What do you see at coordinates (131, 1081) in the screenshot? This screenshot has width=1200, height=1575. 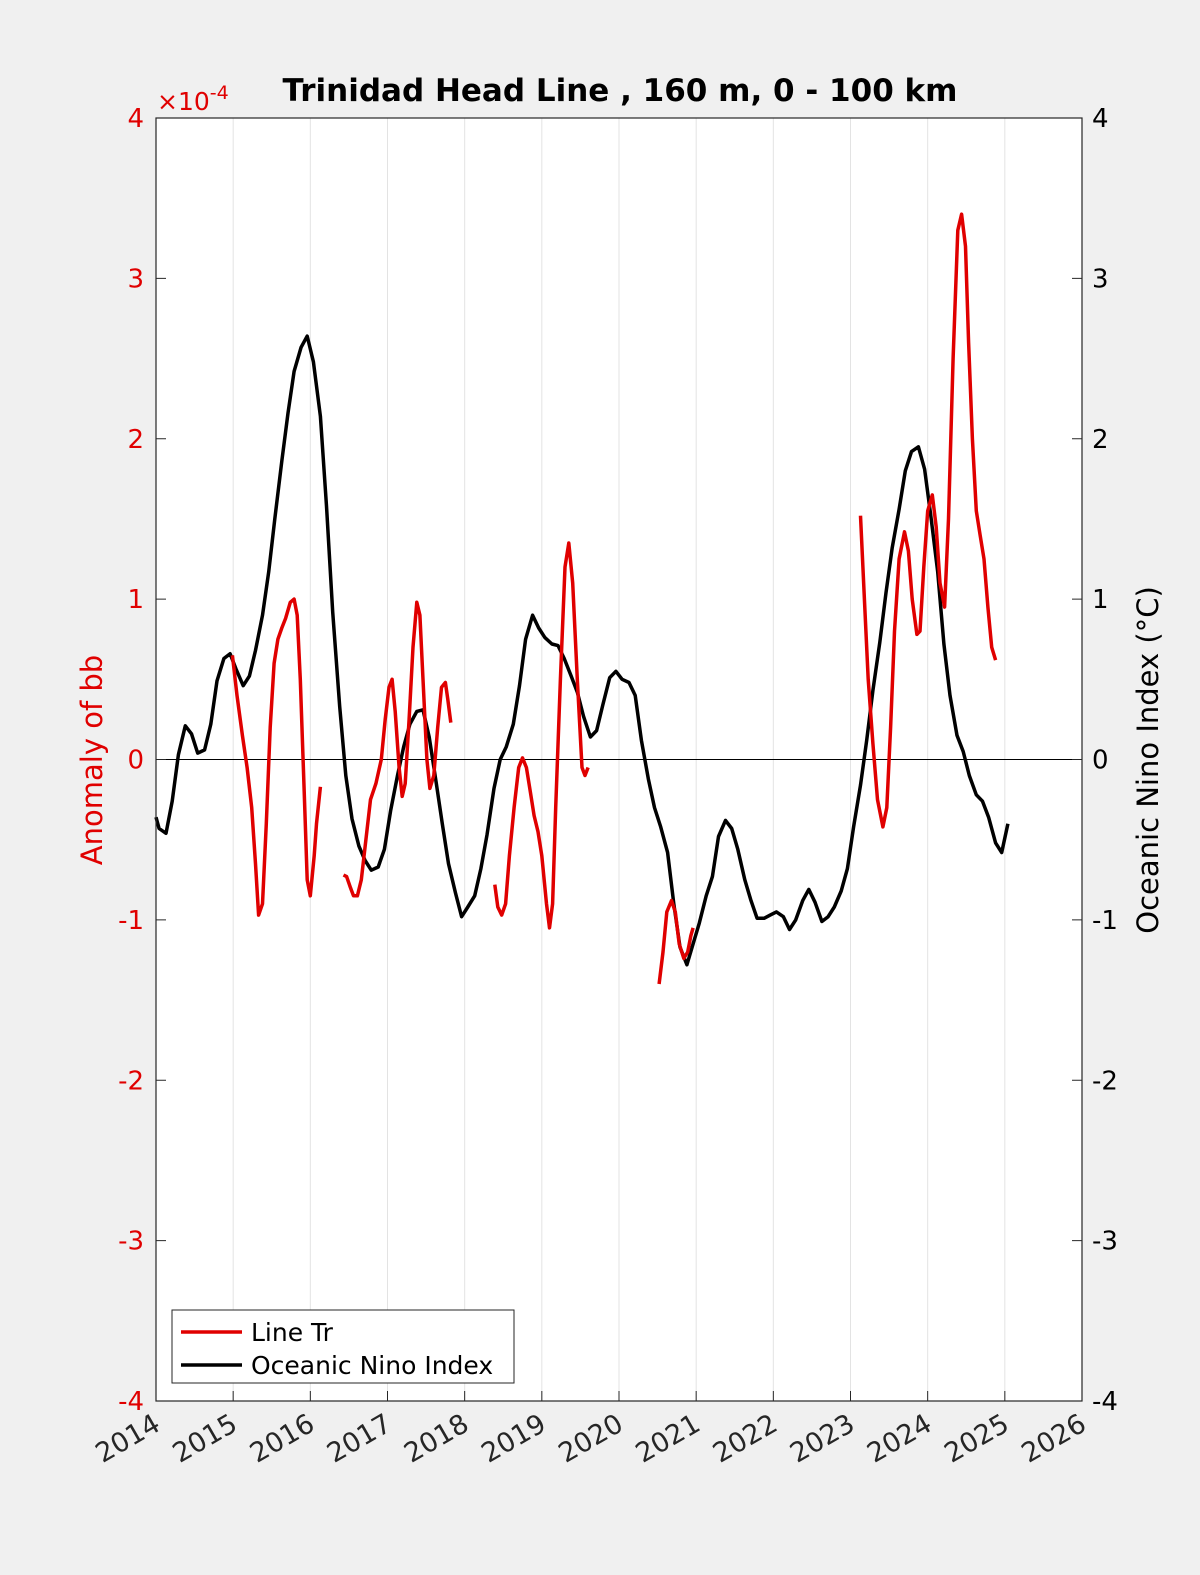 I see `left-y-tick-label: -2` at bounding box center [131, 1081].